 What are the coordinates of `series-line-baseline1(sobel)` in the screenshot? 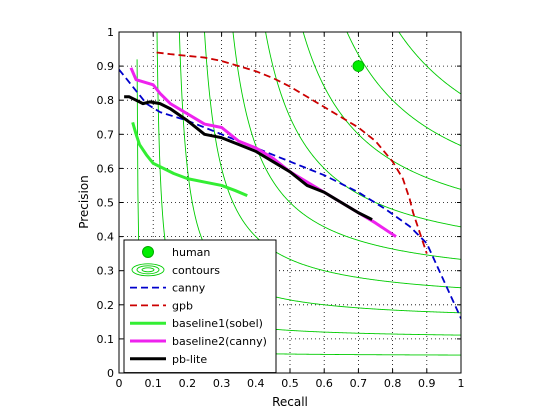 It's located at (189, 159).